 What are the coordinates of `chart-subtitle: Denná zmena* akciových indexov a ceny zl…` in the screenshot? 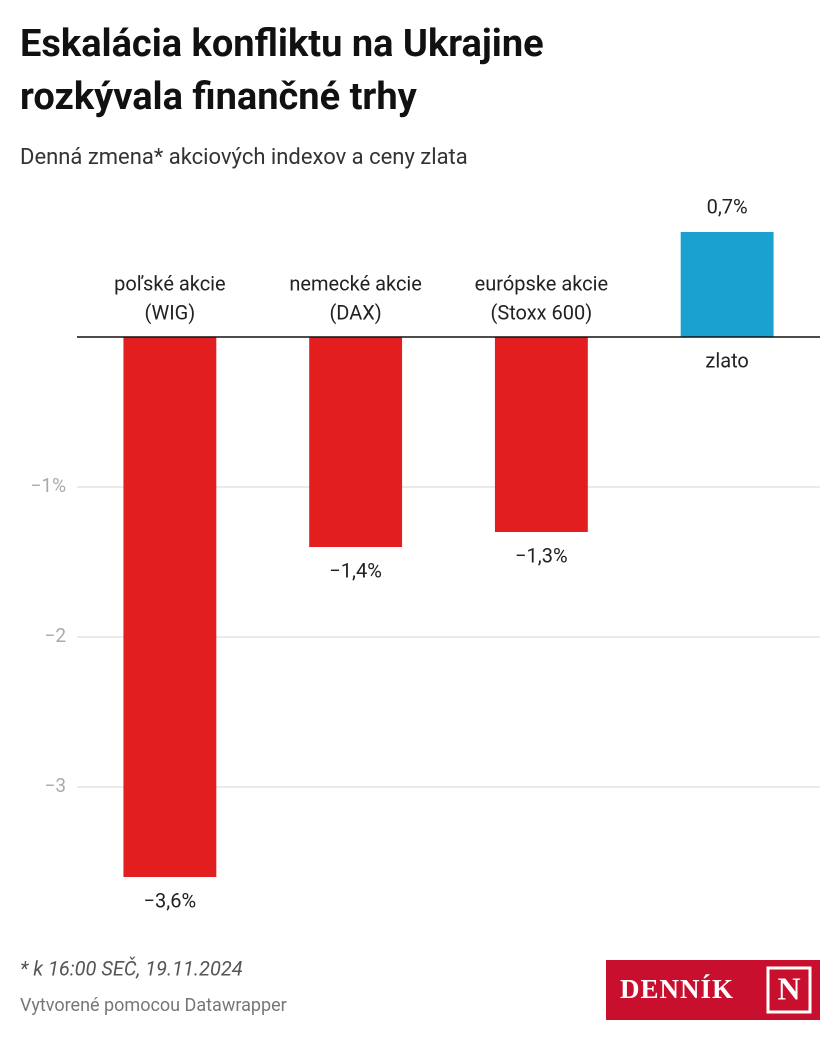 It's located at (244, 157).